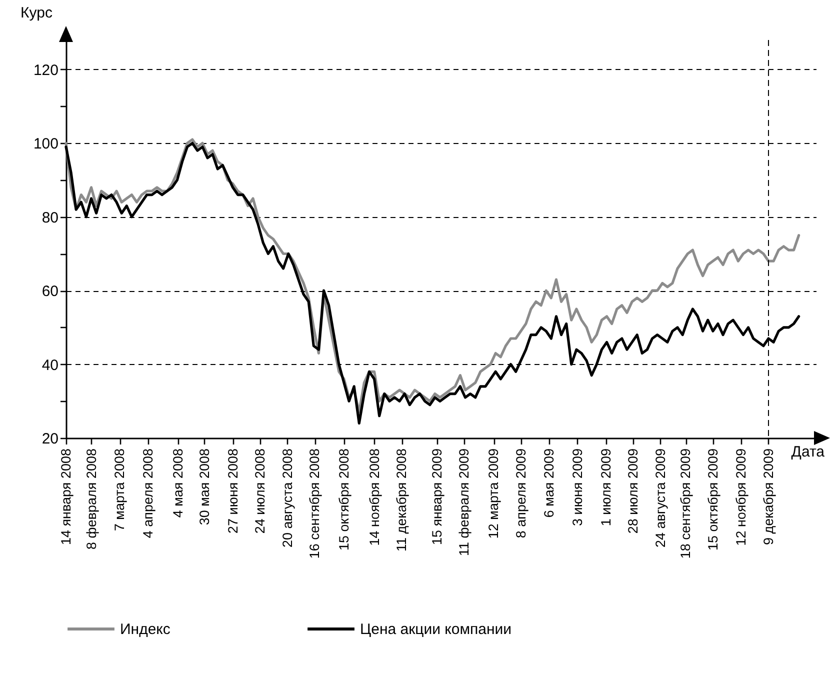 This screenshot has height=684, width=838. I want to click on x-tick-label: 15 октября 2009, so click(712, 499).